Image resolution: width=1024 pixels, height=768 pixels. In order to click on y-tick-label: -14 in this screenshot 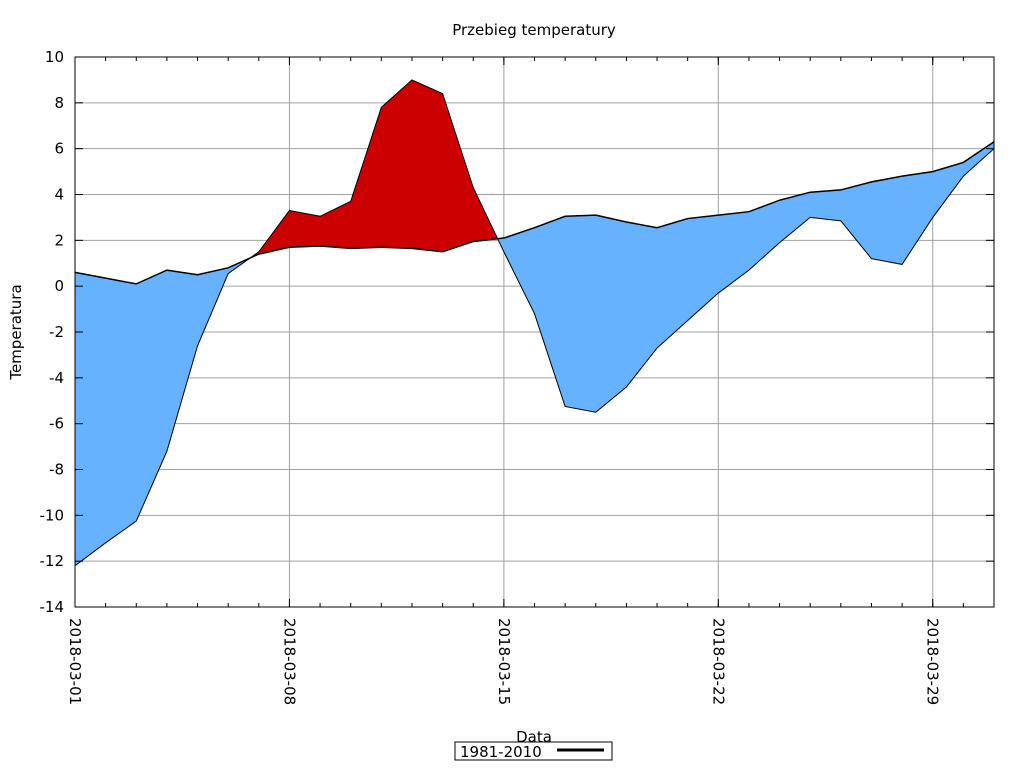, I will do `click(52, 607)`.